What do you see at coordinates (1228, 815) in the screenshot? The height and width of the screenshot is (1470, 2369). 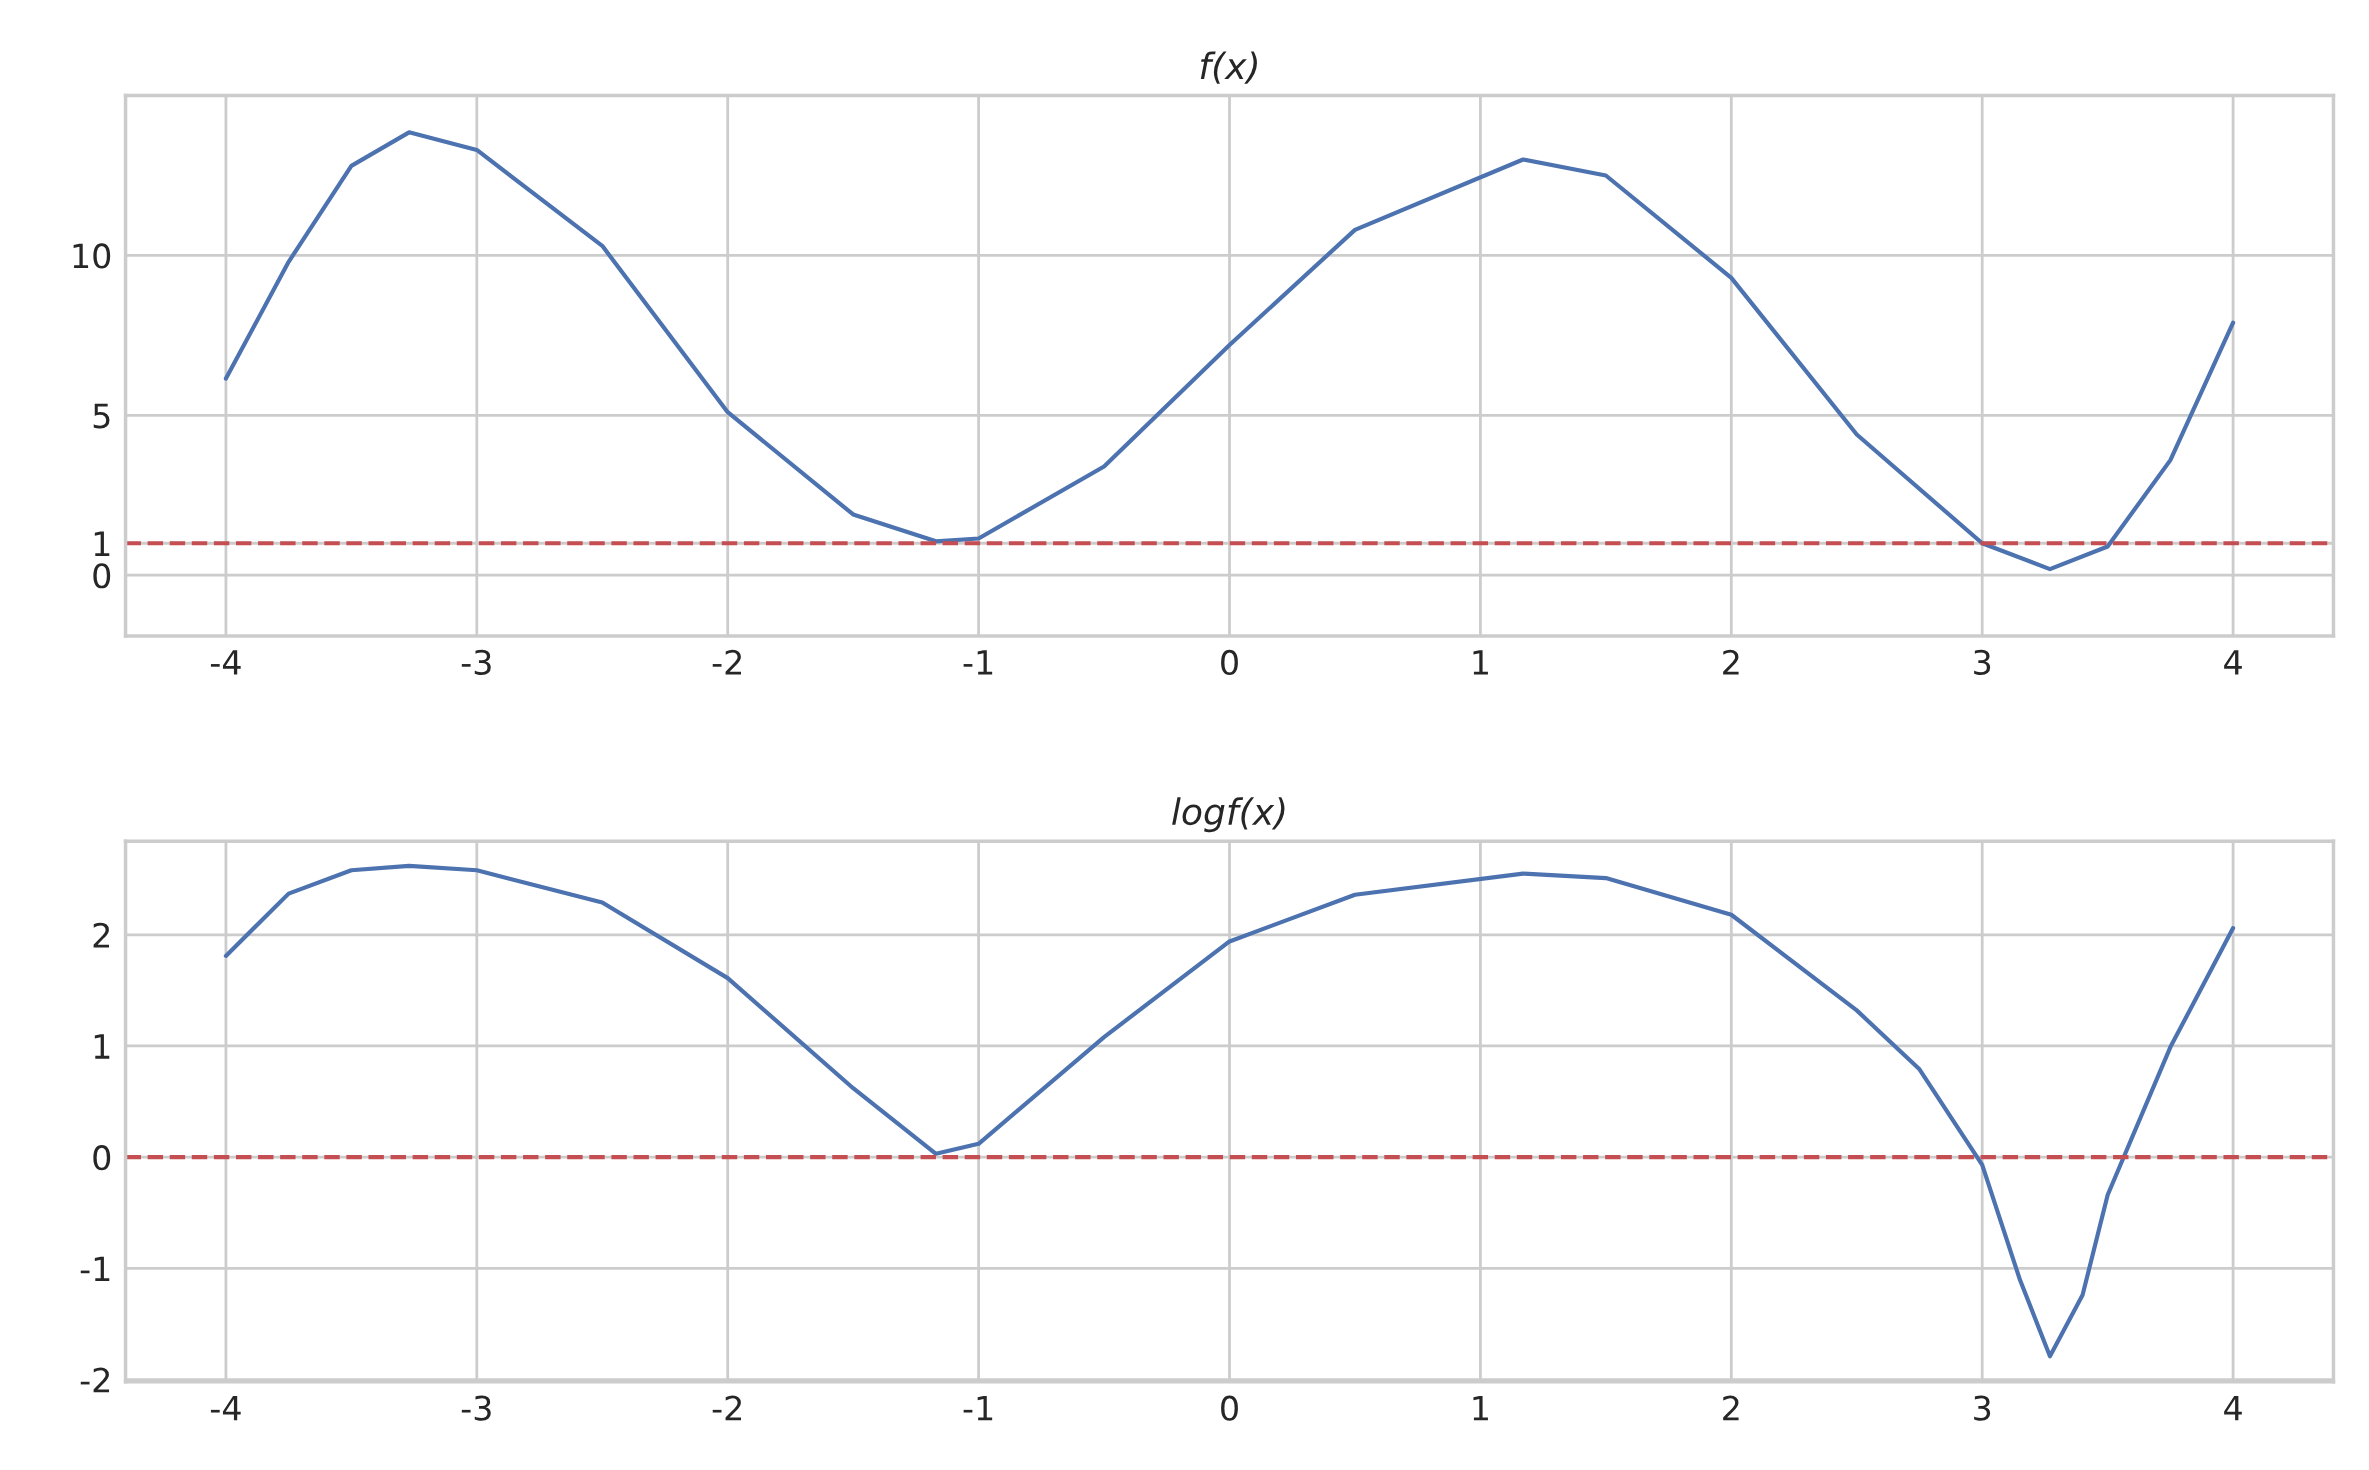 I see `chart-title: logf(x)` at bounding box center [1228, 815].